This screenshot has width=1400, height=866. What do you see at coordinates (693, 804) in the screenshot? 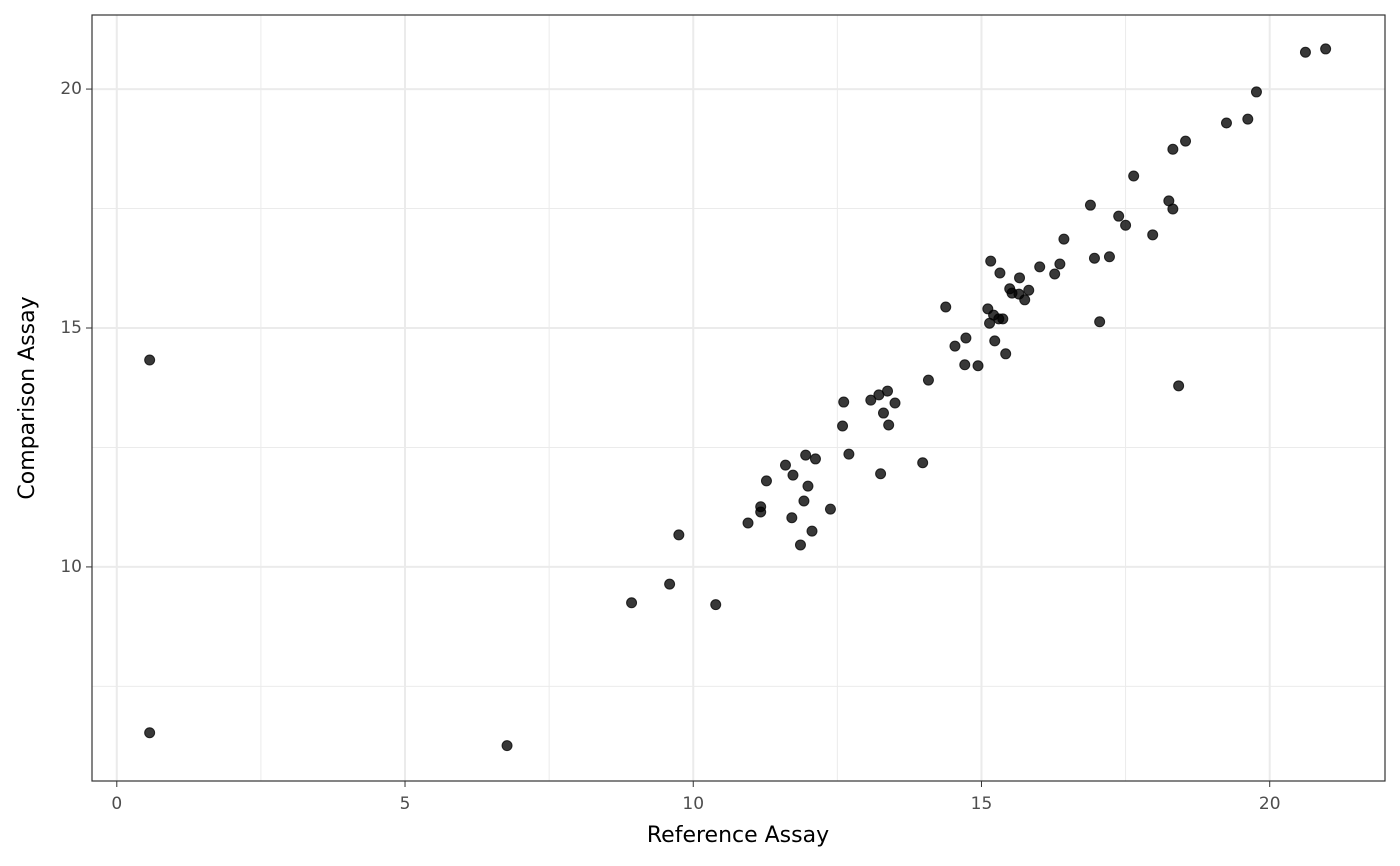
I see `x-tick-label: 10` at bounding box center [693, 804].